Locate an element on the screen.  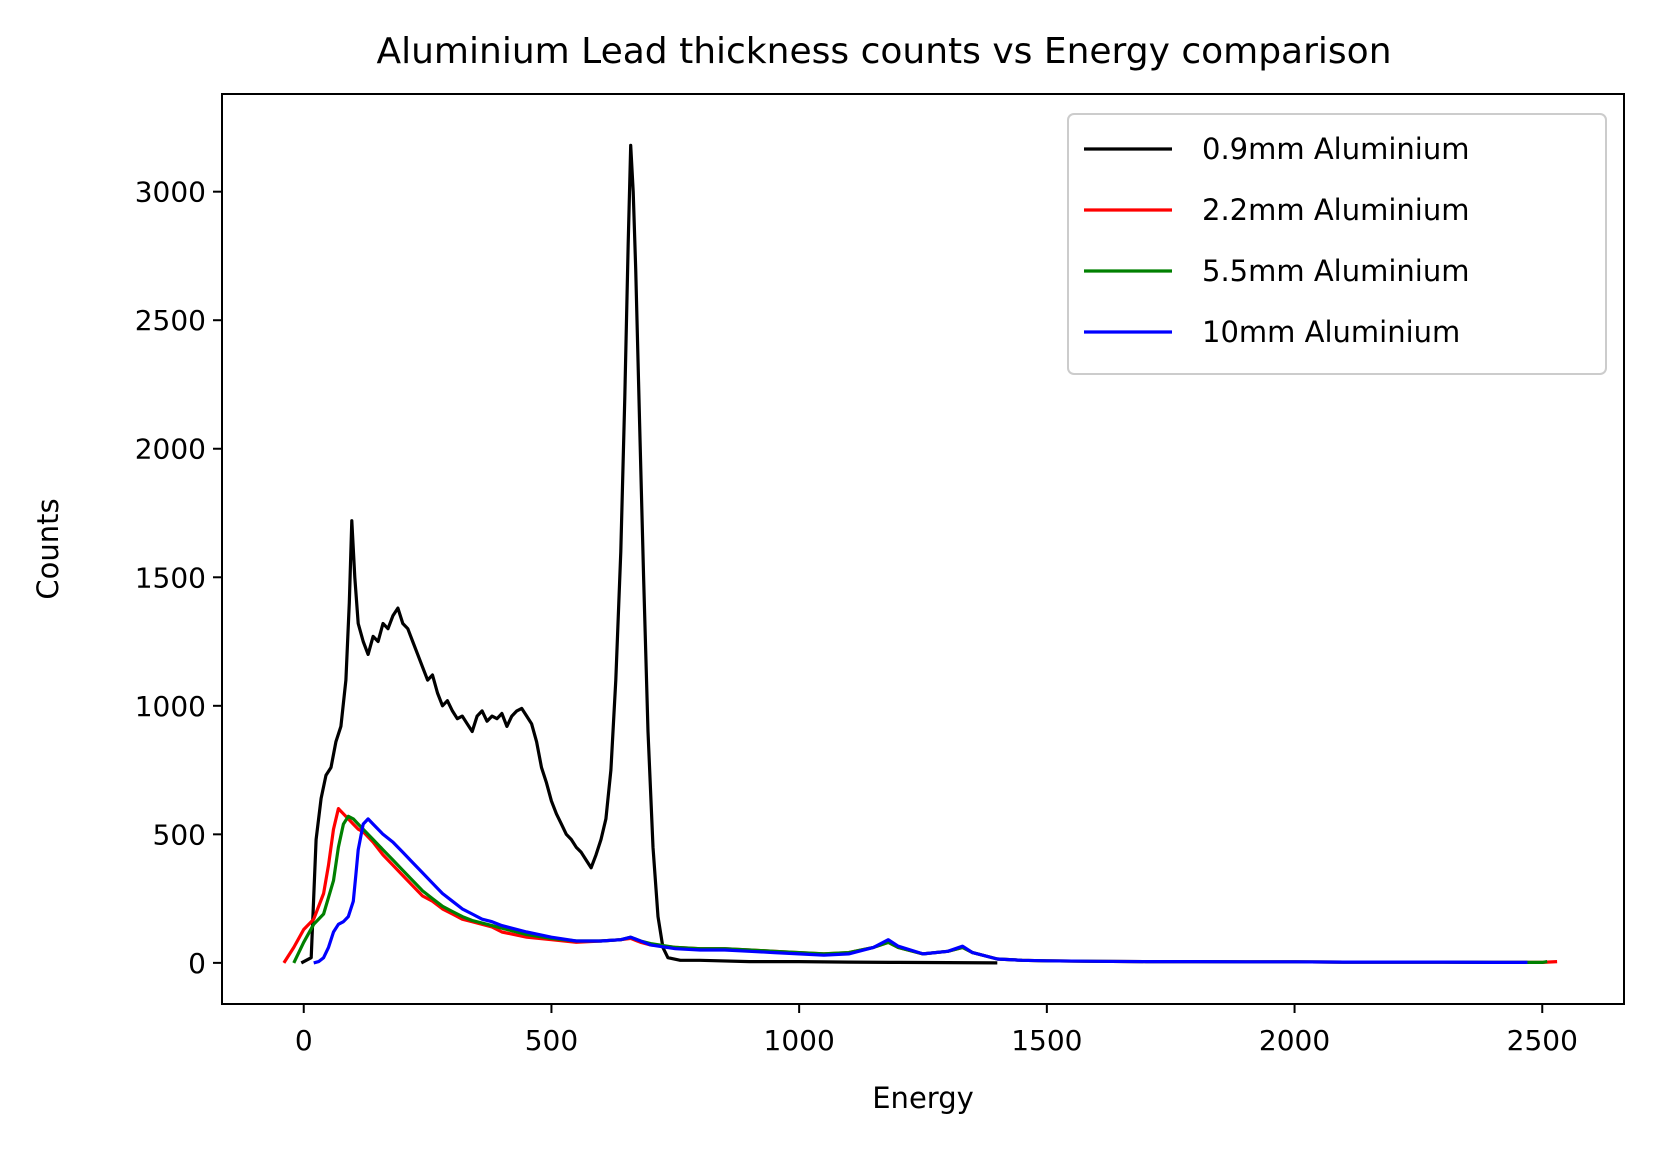
y-axis: 0 500 1000 1500 2000 2500 3000 is located at coordinates (178, 578).